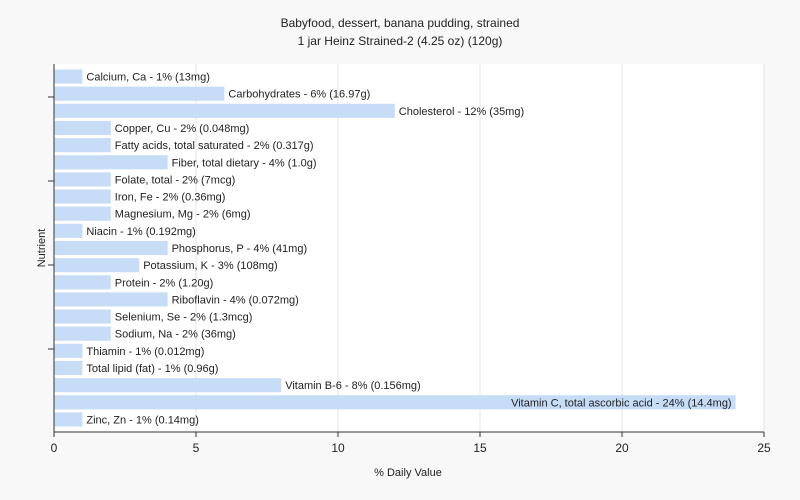  Describe the element at coordinates (240, 249) in the screenshot. I see `bar-label: Phosphorus, P - 4% (41mg)` at that location.